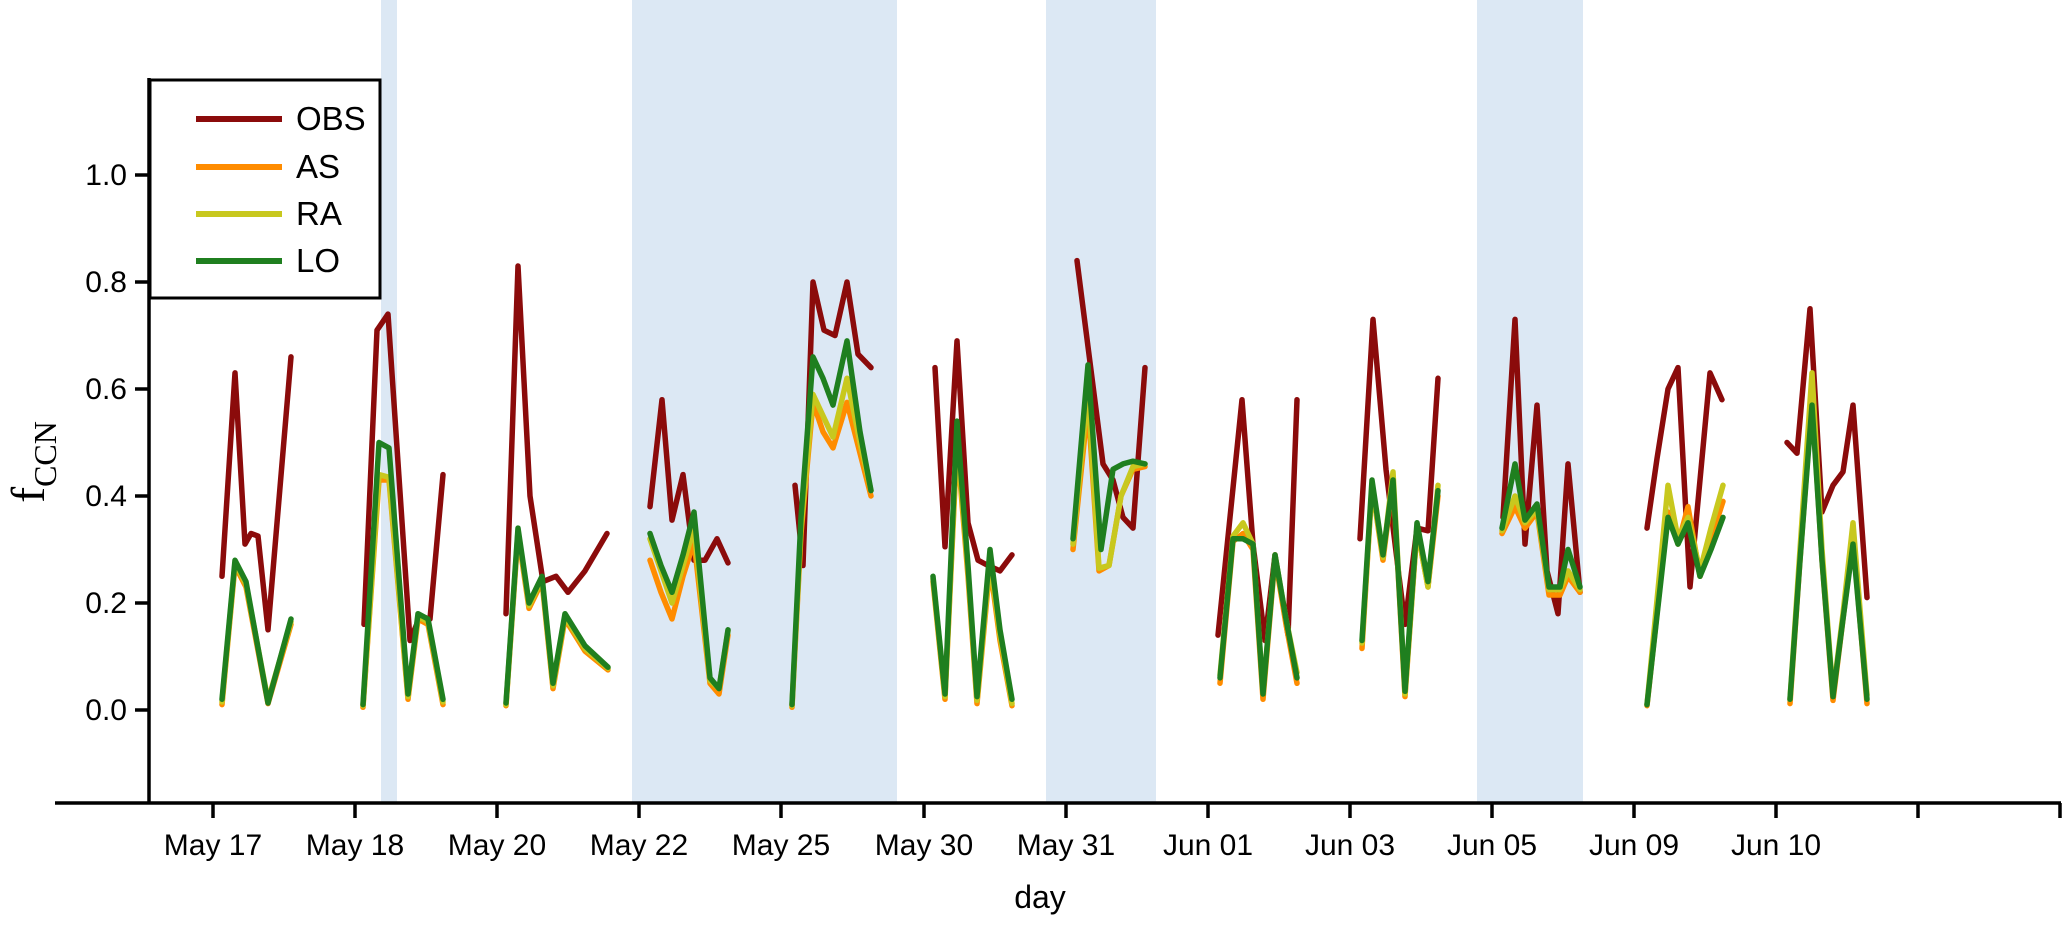 The height and width of the screenshot is (932, 2067). I want to click on x-tick-label: Jun 03, so click(1350, 845).